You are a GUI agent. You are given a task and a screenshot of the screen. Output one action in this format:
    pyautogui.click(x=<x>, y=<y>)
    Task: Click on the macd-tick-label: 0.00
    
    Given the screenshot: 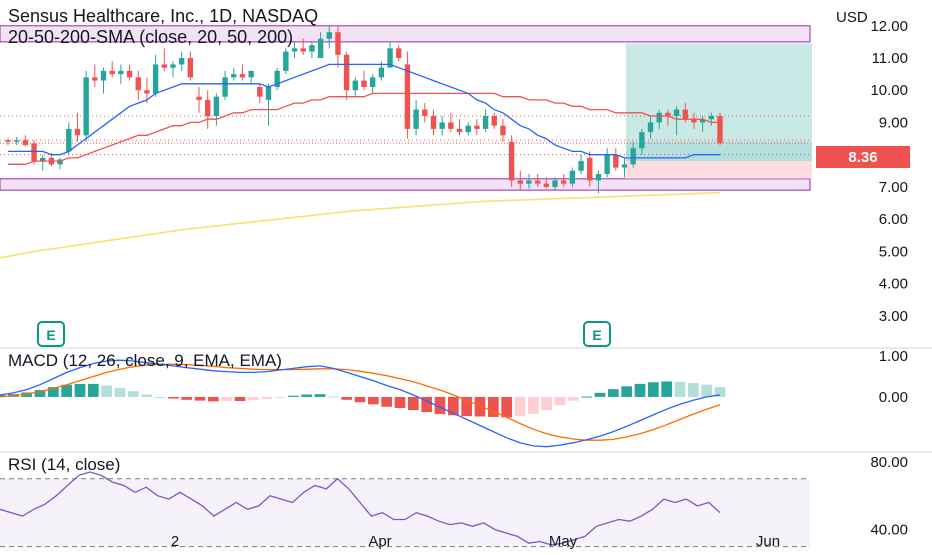 What is the action you would take?
    pyautogui.click(x=893, y=397)
    